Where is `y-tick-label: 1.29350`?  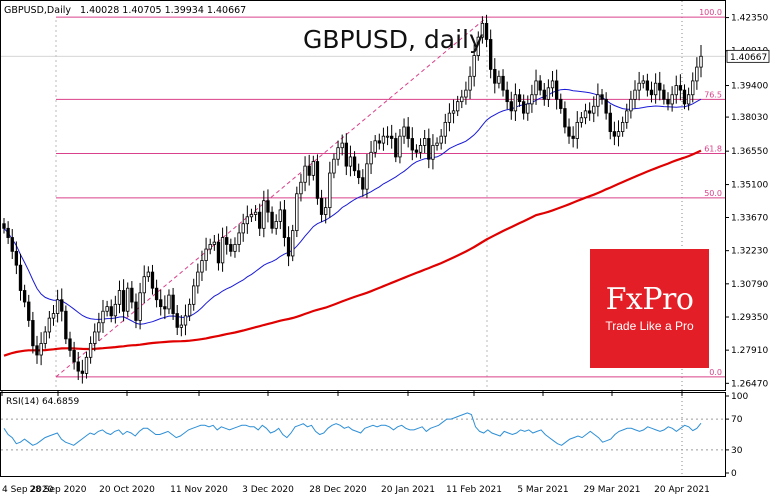 y-tick-label: 1.29350 is located at coordinates (749, 318).